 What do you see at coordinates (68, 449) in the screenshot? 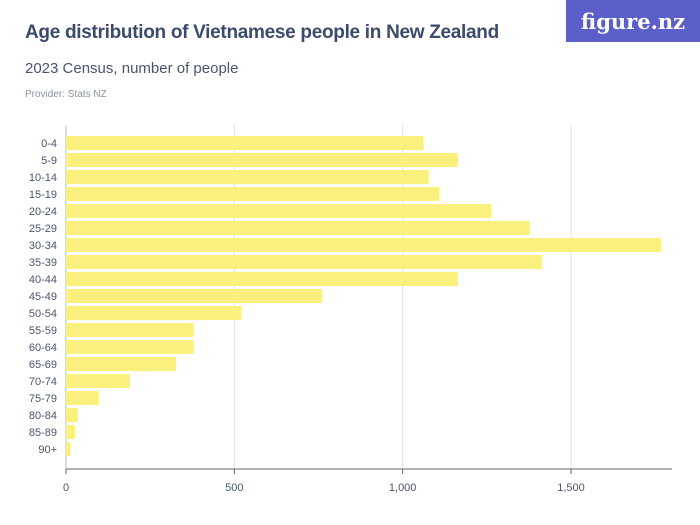
I see `bar-90+` at bounding box center [68, 449].